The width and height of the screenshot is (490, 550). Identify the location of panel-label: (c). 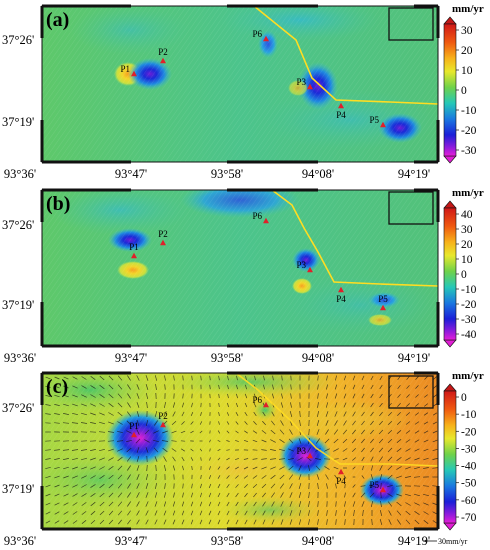
(57, 387).